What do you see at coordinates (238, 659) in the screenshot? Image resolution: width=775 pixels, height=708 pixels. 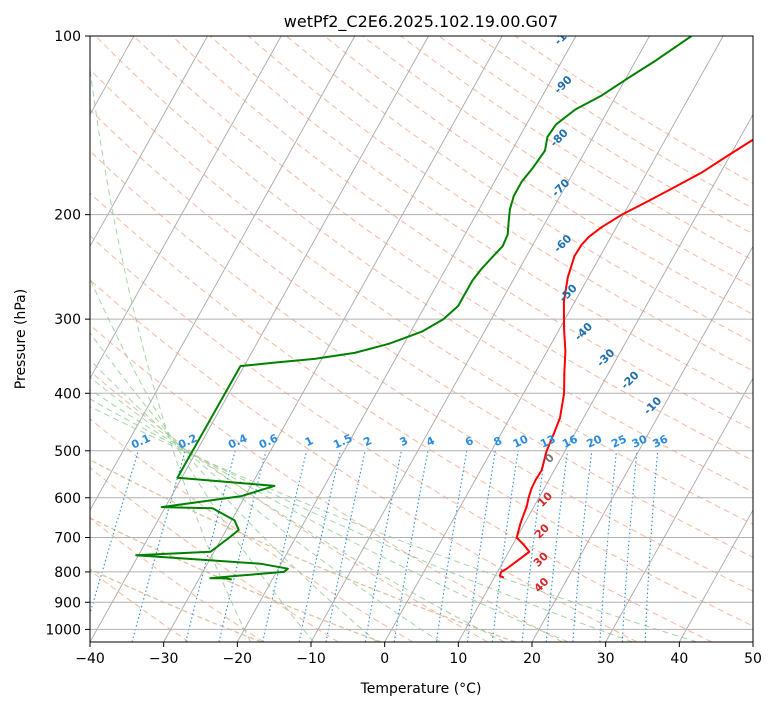 I see `x-tick-label: −20` at bounding box center [238, 659].